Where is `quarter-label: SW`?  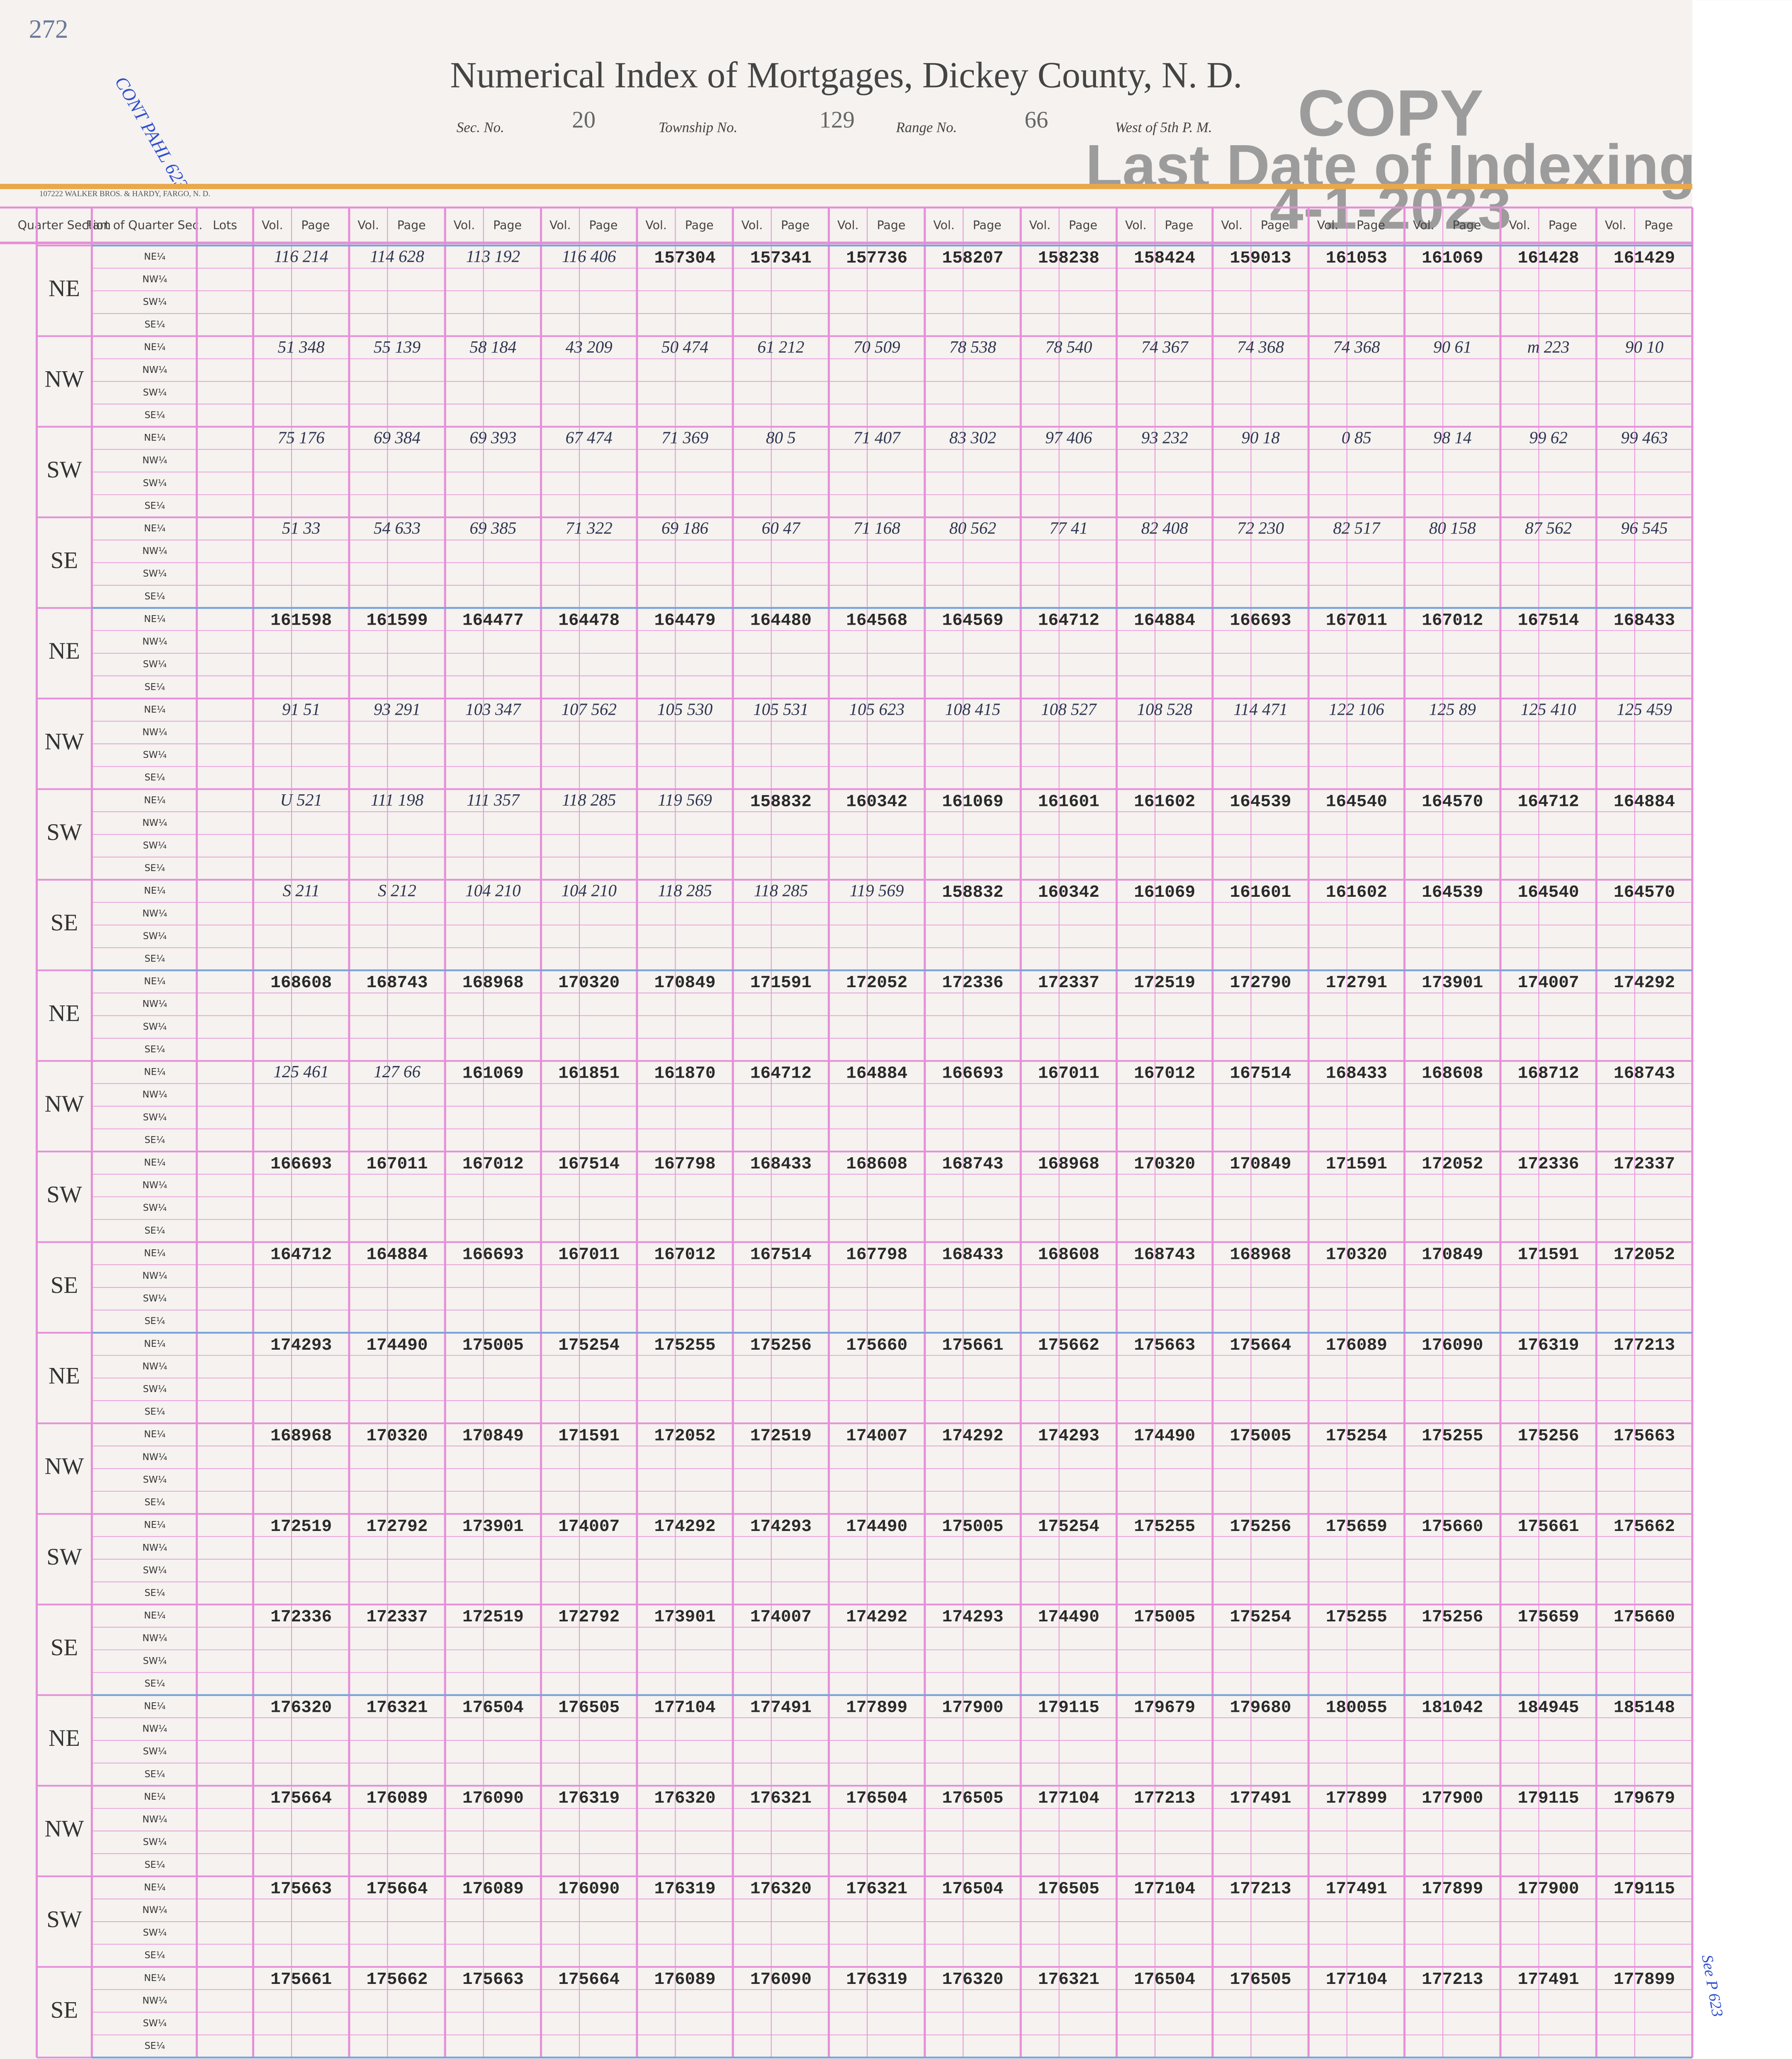 quarter-label: SW is located at coordinates (64, 1194).